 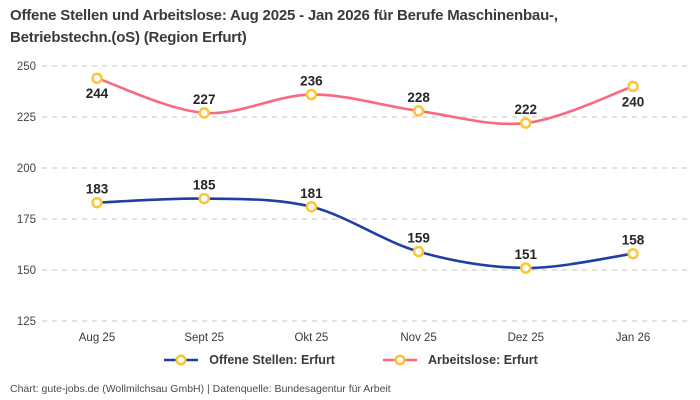 I want to click on data-label: 151, so click(x=526, y=254).